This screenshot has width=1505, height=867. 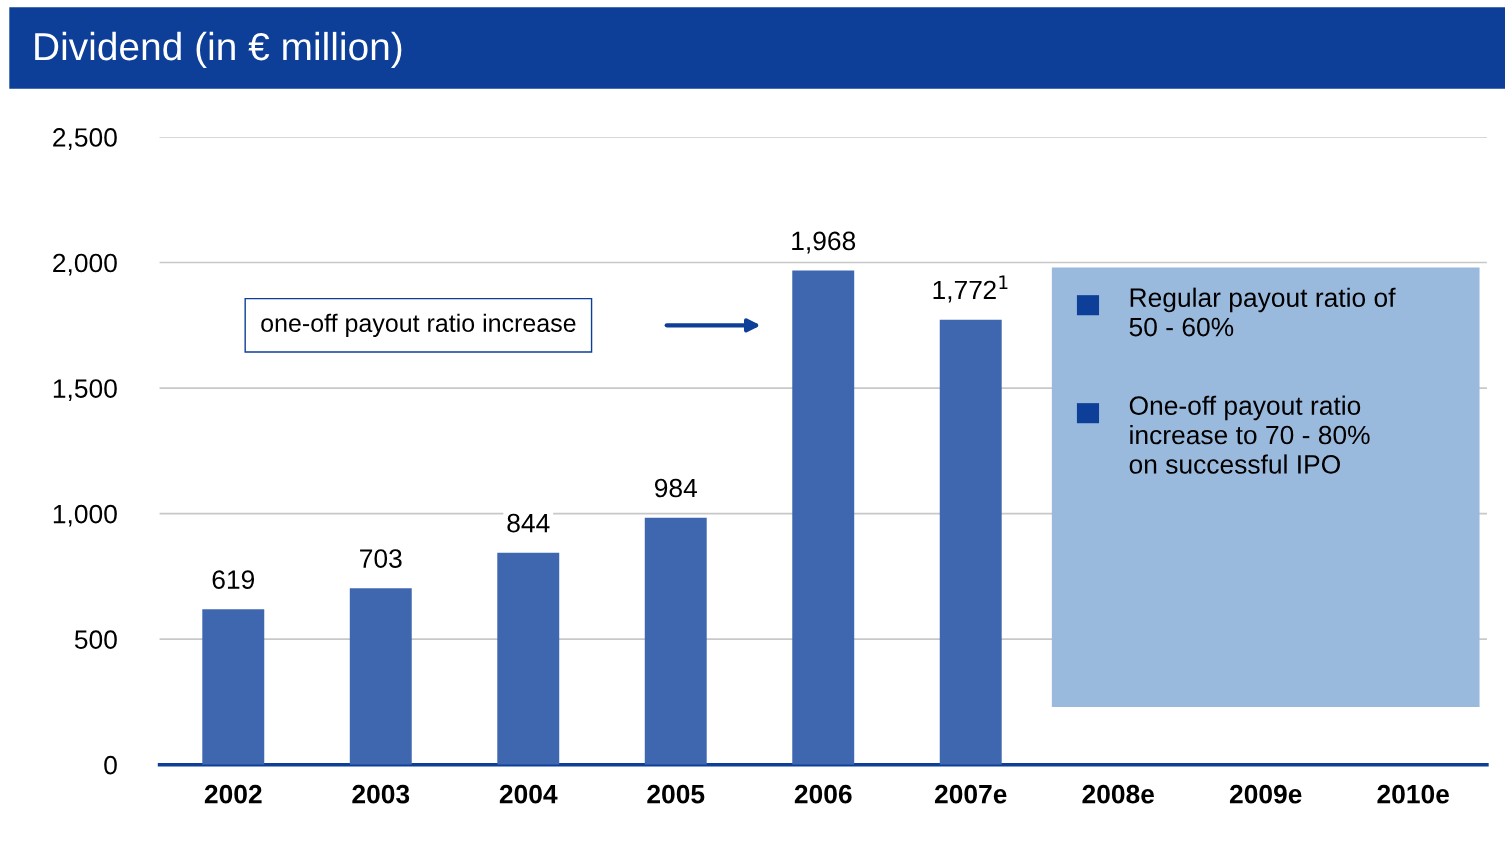 What do you see at coordinates (970, 289) in the screenshot?
I see `data-label: 1,772$^{1}$` at bounding box center [970, 289].